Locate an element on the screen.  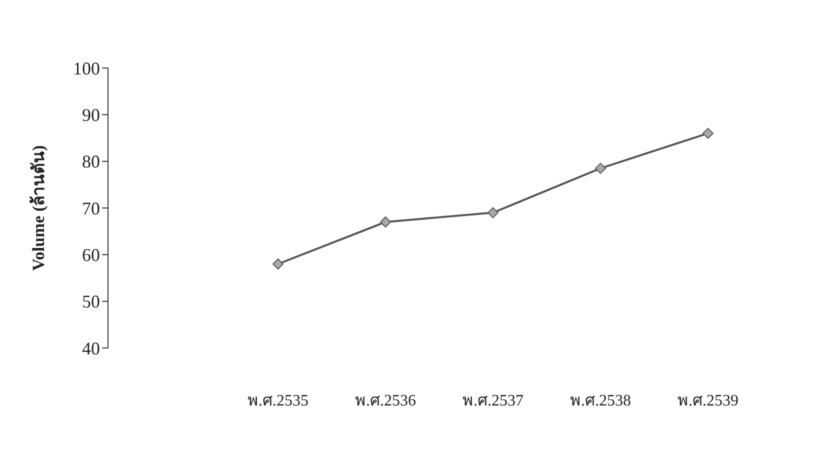
y-tick-label: 90 is located at coordinates (91, 115).